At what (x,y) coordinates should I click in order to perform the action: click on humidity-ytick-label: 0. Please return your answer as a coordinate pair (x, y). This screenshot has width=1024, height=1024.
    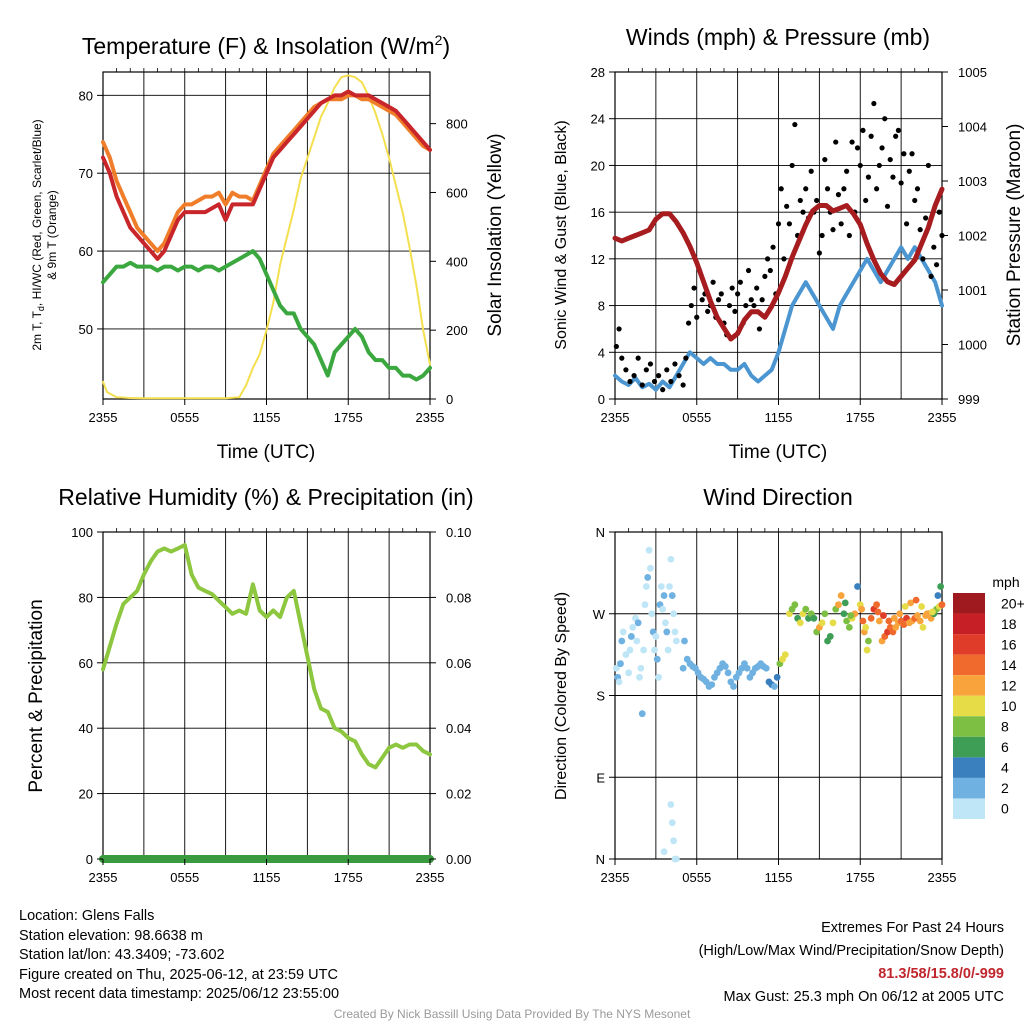
    Looking at the image, I should click on (89, 859).